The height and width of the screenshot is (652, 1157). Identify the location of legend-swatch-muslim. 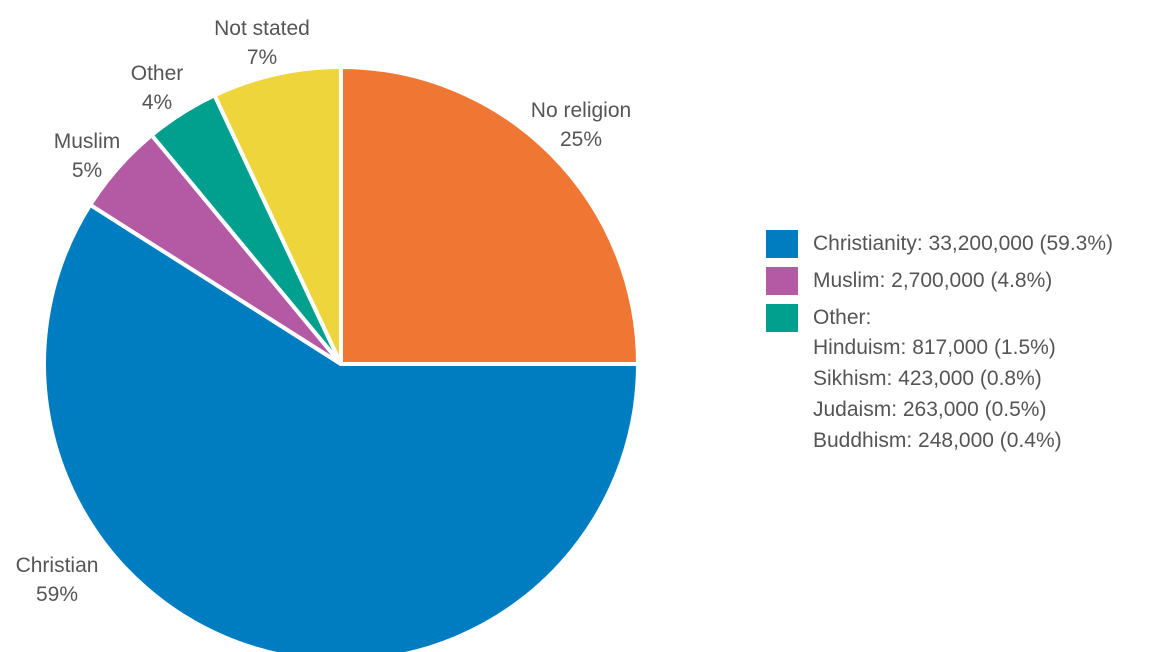
(782, 281).